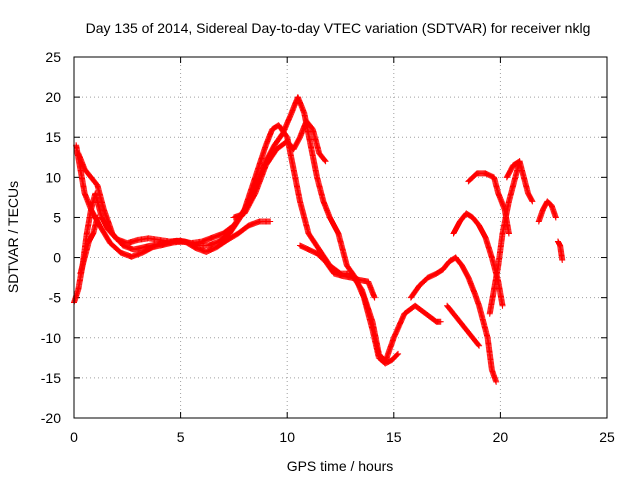 This screenshot has width=640, height=480. What do you see at coordinates (55, 298) in the screenshot?
I see `y-tick-label: -5` at bounding box center [55, 298].